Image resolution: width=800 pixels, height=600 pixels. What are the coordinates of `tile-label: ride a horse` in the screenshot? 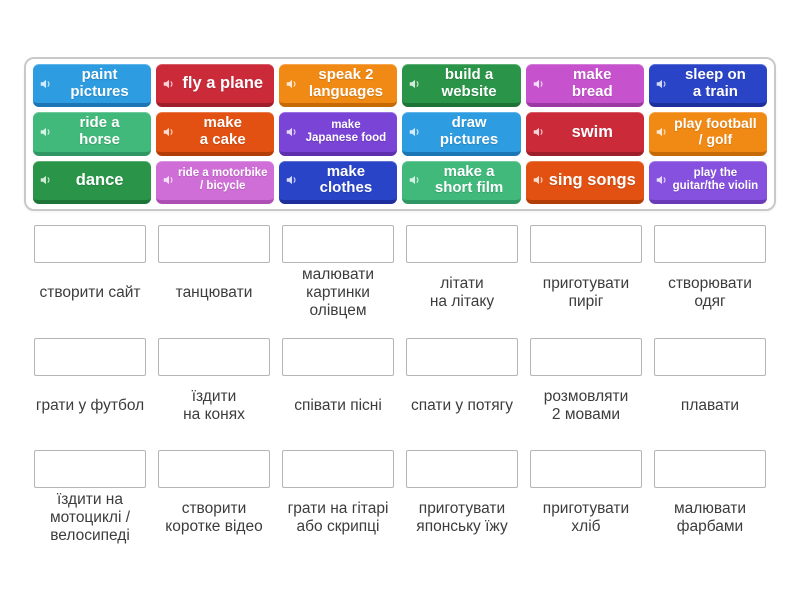 It's located at (99, 131).